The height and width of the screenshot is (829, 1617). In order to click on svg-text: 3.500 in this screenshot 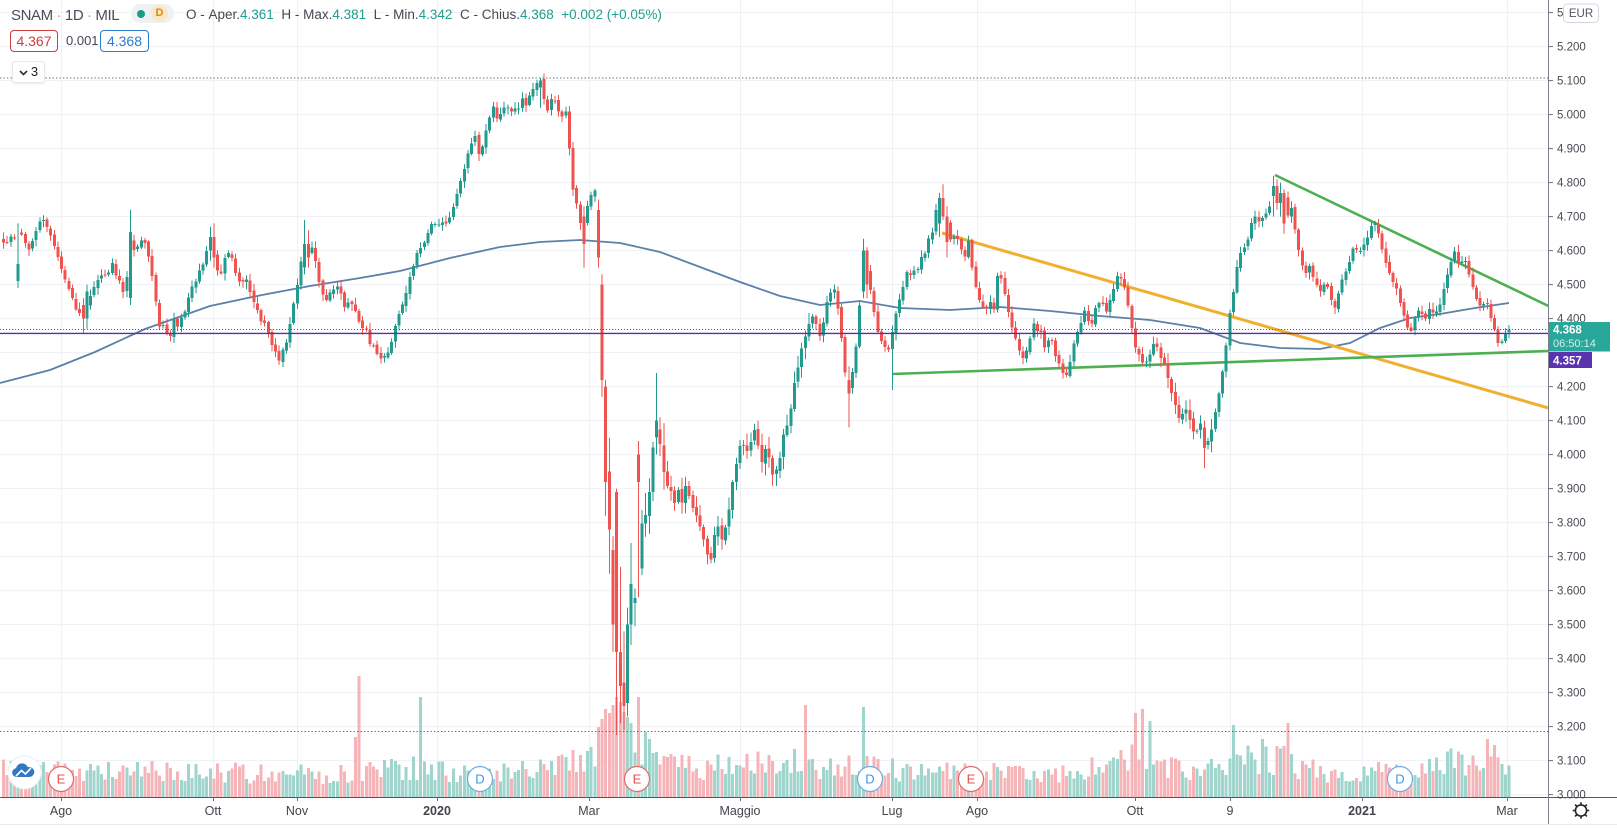, I will do `click(1571, 626)`.